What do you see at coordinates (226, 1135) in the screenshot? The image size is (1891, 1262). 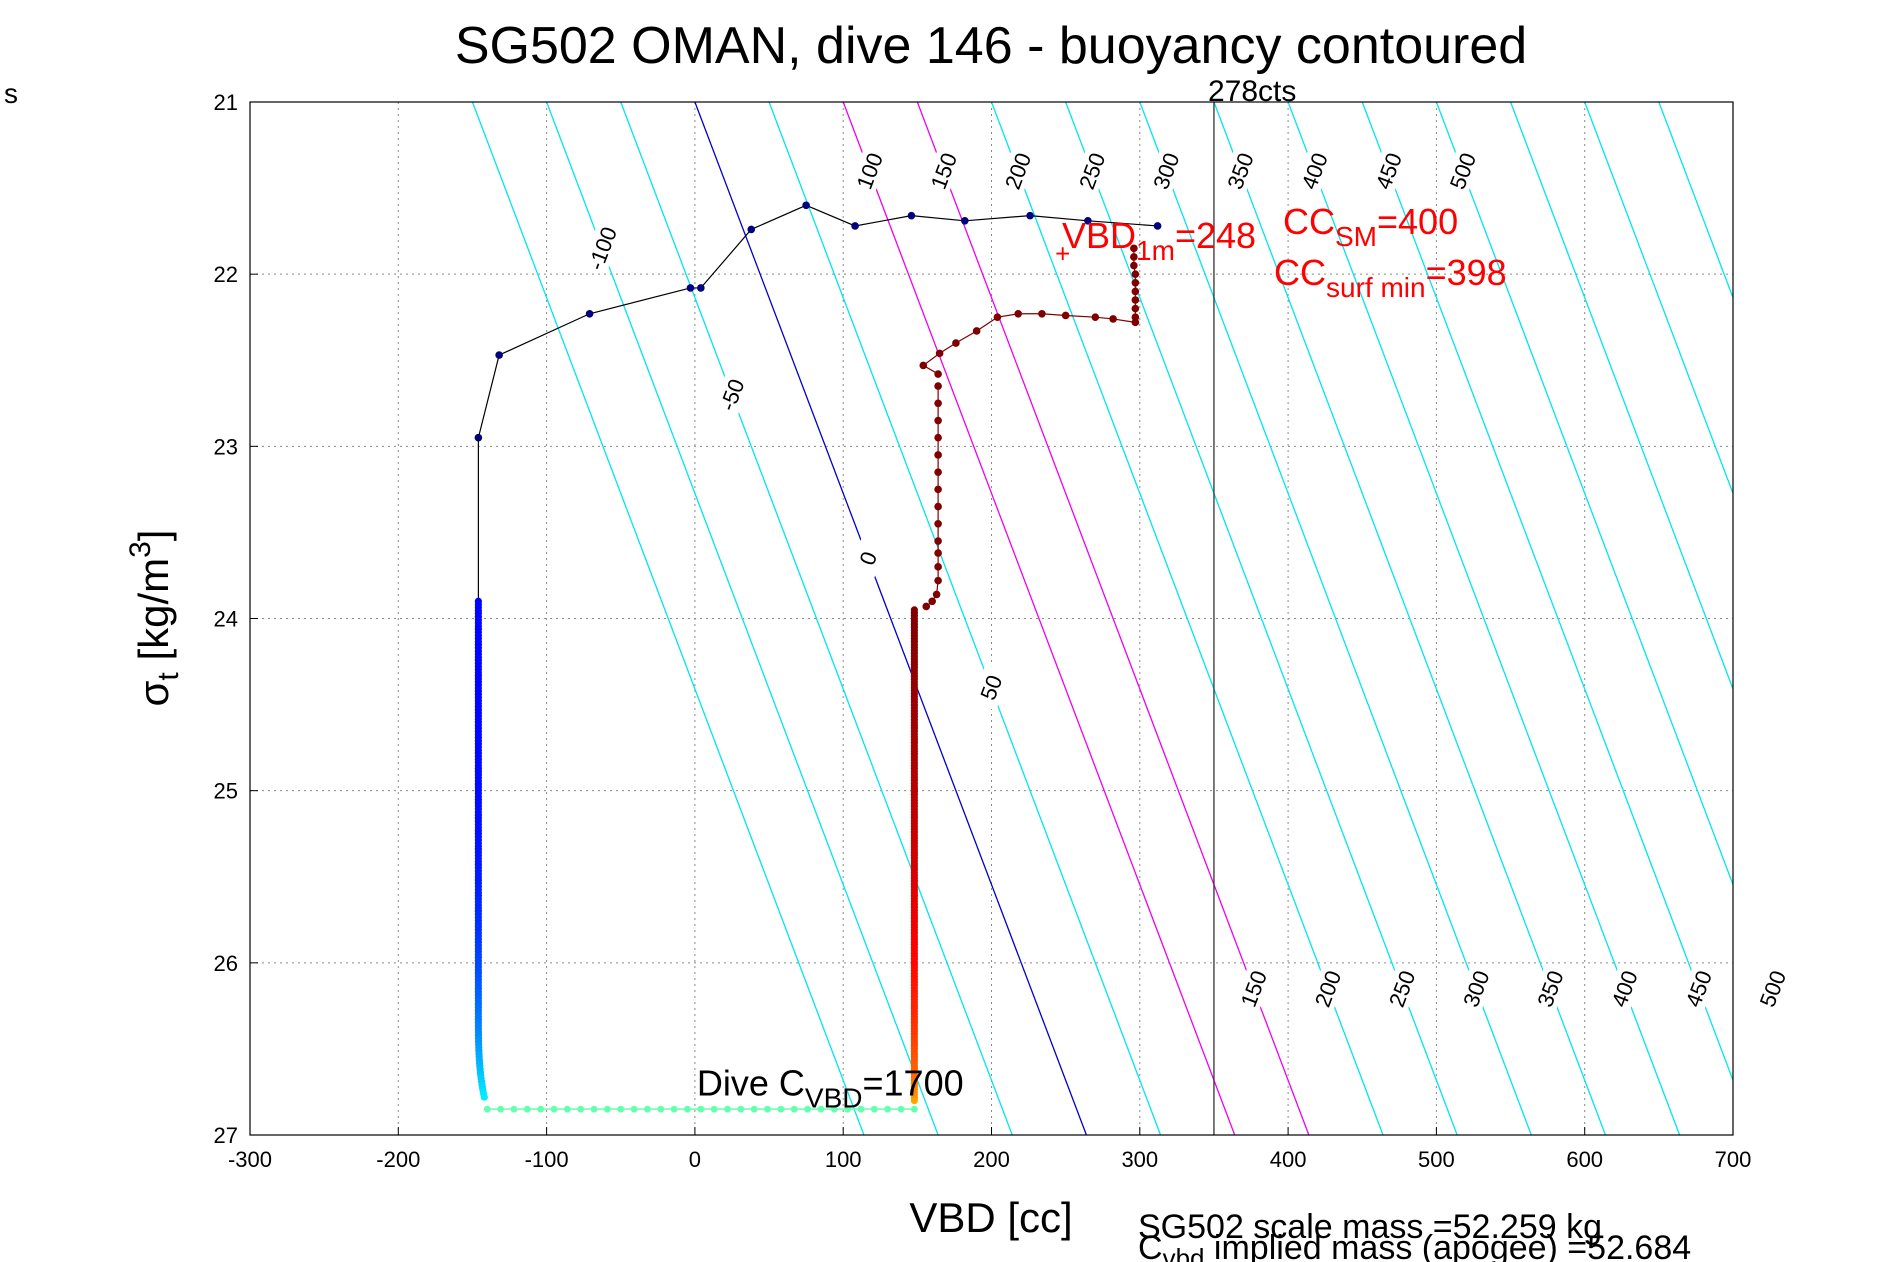 I see `y-tick-label: 27` at bounding box center [226, 1135].